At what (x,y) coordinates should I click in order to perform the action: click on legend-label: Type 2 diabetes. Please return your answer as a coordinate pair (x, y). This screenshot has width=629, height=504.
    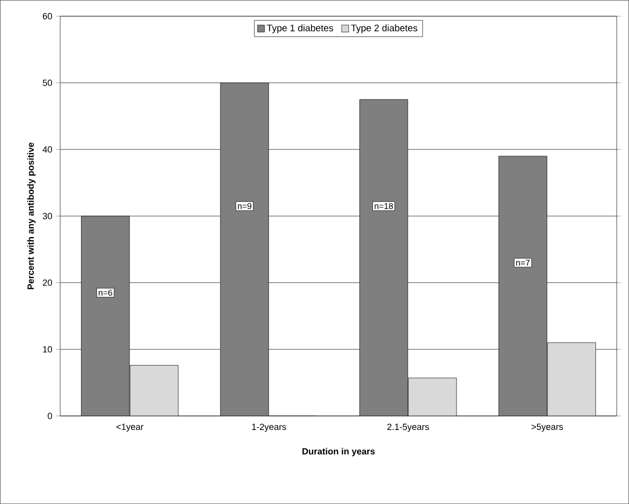
    Looking at the image, I should click on (384, 29).